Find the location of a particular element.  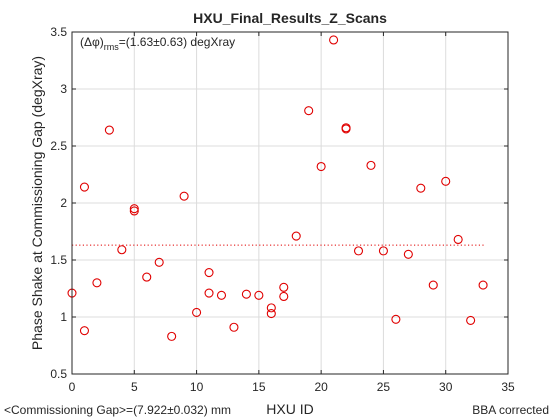

x-tick-label: 0 is located at coordinates (72, 387).